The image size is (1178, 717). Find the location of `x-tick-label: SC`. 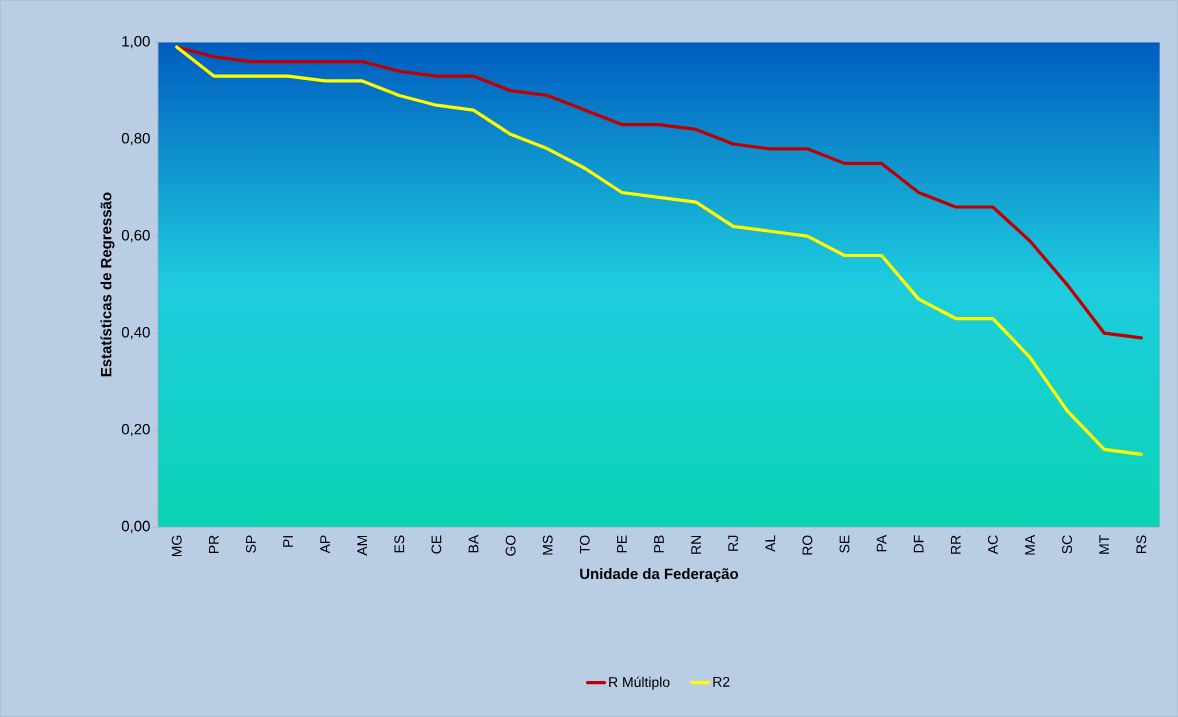

x-tick-label: SC is located at coordinates (1067, 544).